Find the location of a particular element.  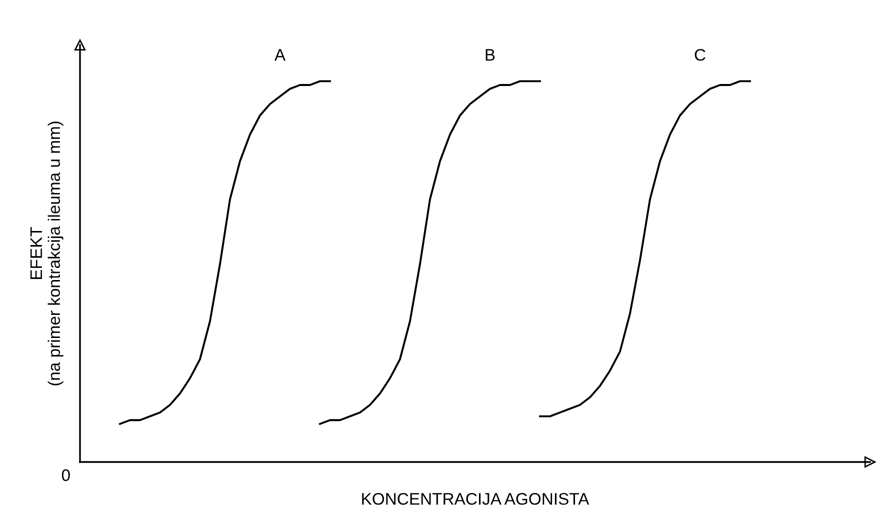

text: 0 is located at coordinates (66, 475).